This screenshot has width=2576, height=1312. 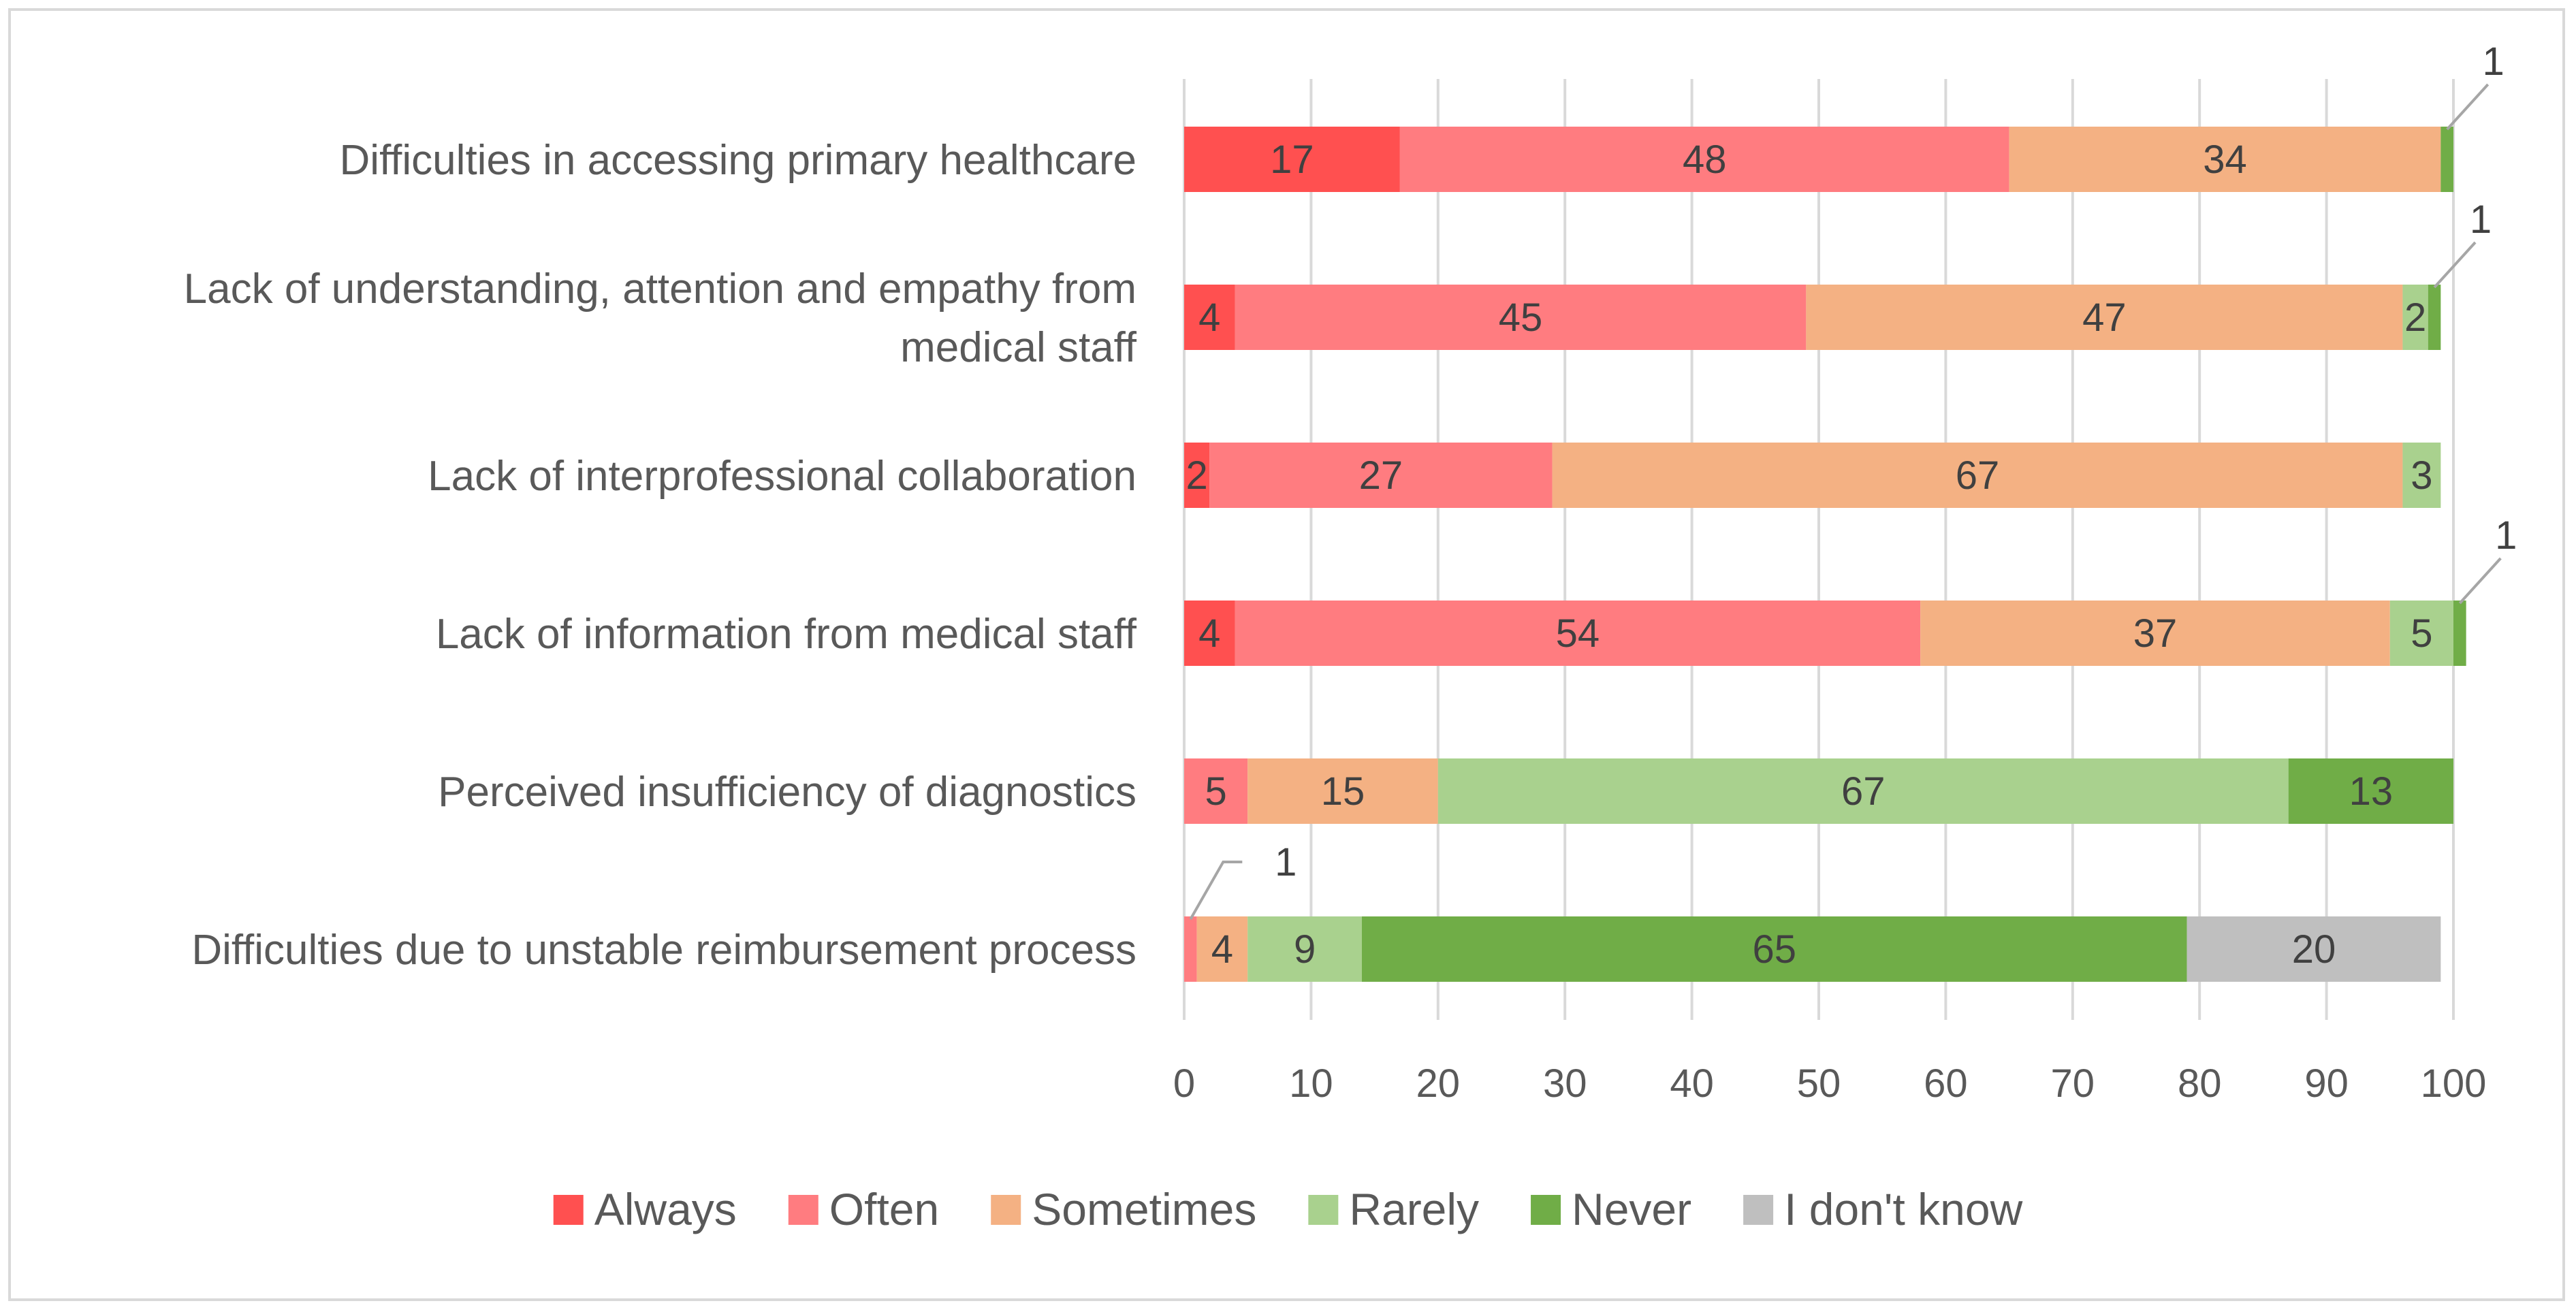 What do you see at coordinates (782, 476) in the screenshot?
I see `category-label: Lack of interprofessional collaboration` at bounding box center [782, 476].